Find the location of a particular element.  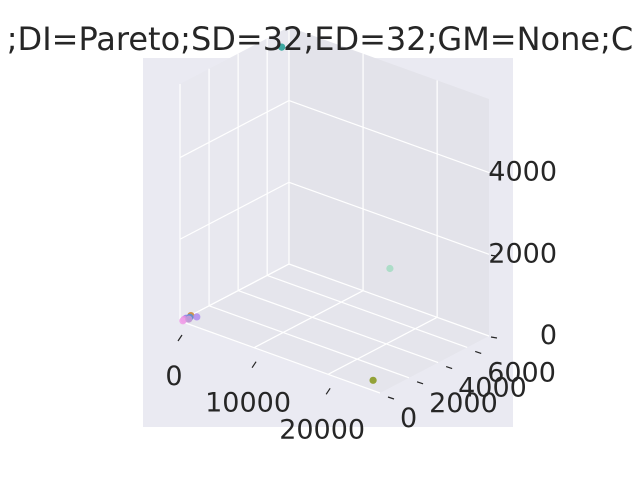

y-tick-label: 6000 is located at coordinates (521, 372).